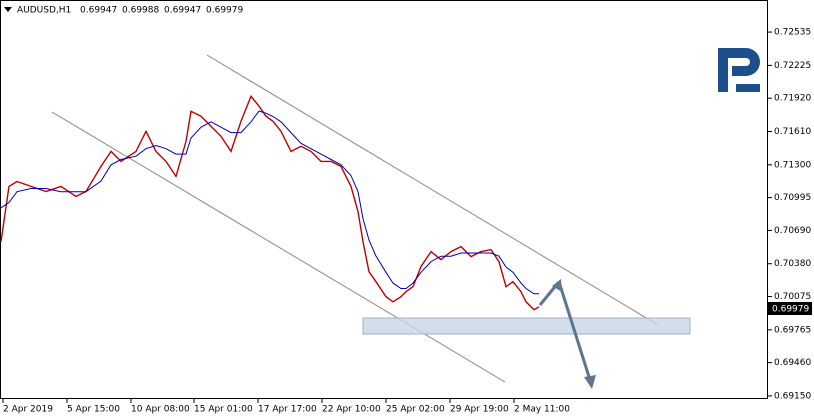 Image resolution: width=814 pixels, height=420 pixels. Describe the element at coordinates (160, 410) in the screenshot. I see `x-tick-label: 10 Apr 08:00` at that location.